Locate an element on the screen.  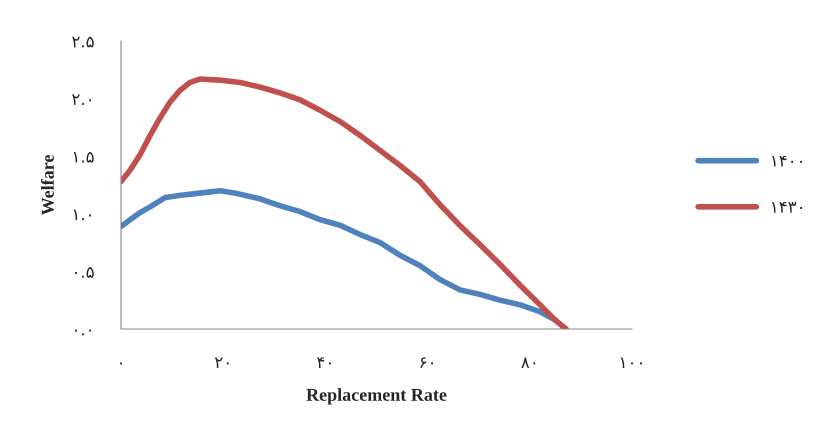
x-tick-label: ۲۰ is located at coordinates (221, 362).